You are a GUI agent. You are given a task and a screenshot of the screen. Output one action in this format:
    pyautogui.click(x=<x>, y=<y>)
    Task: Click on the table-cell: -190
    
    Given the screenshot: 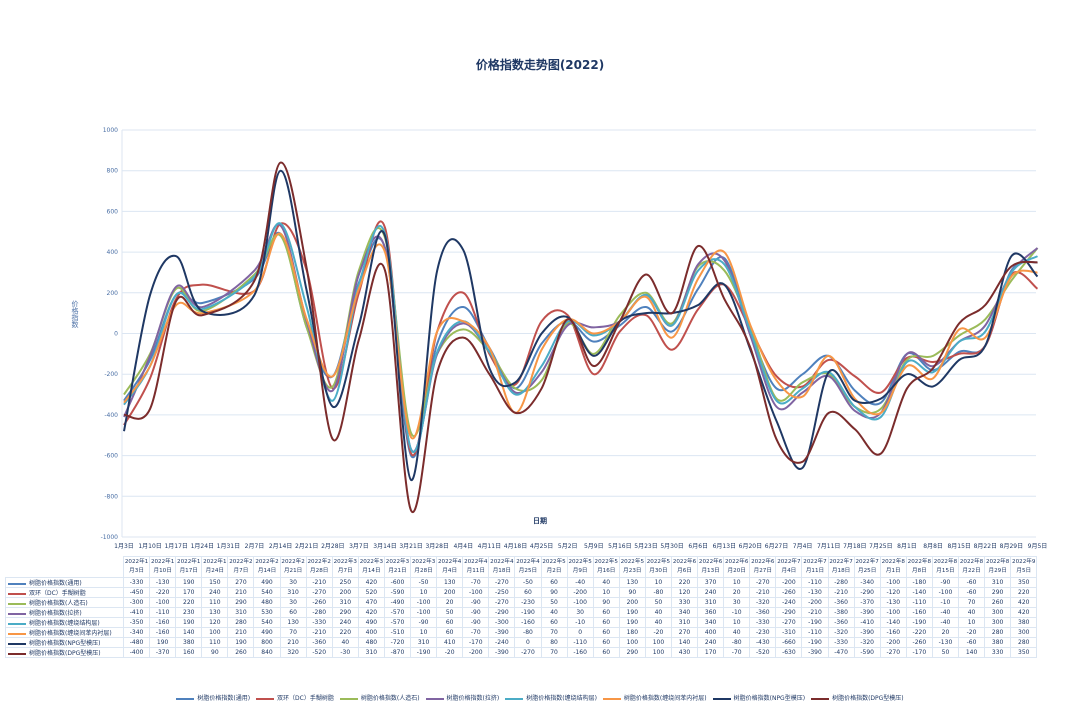 What is the action you would take?
    pyautogui.click(x=528, y=612)
    